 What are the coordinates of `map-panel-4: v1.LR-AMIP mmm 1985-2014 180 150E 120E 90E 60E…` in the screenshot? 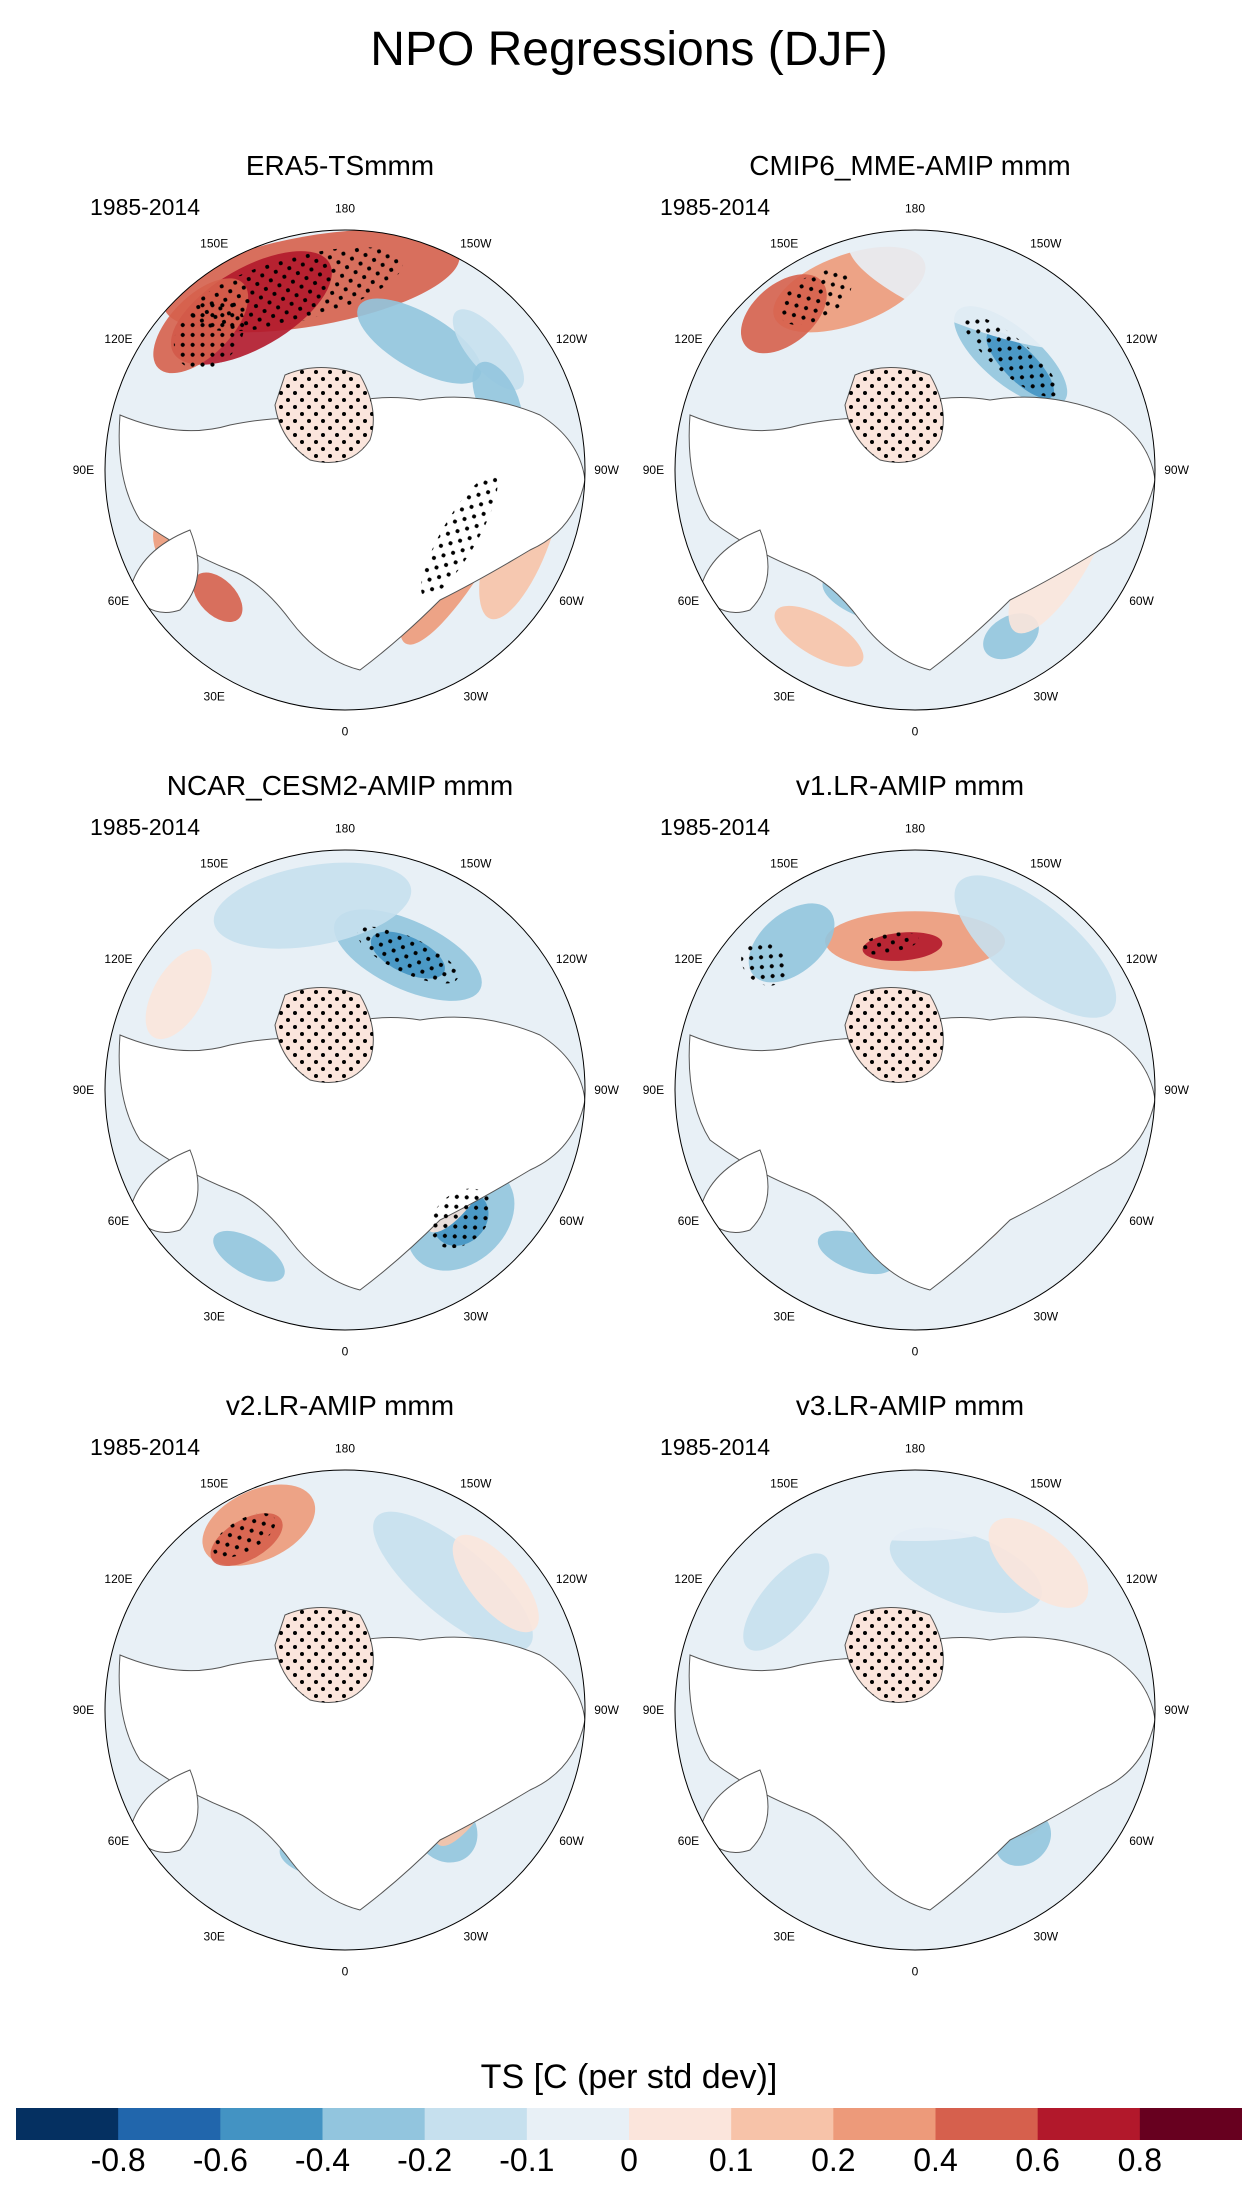 It's located at (910, 1070).